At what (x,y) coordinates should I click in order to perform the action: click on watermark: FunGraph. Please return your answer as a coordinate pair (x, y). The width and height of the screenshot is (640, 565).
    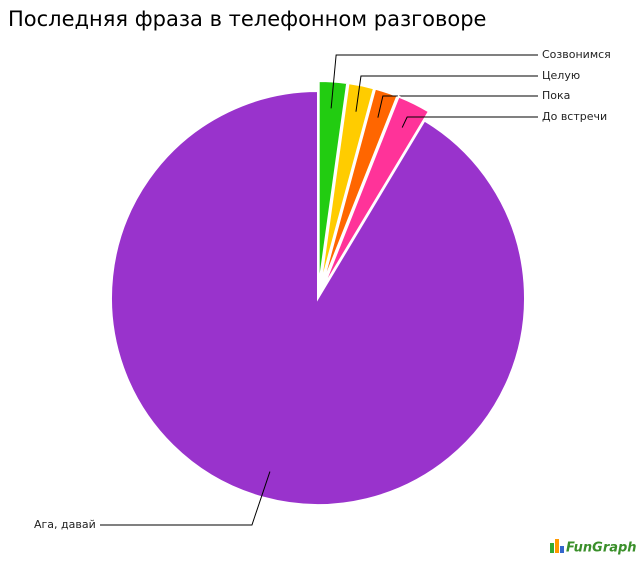
    Looking at the image, I should click on (601, 548).